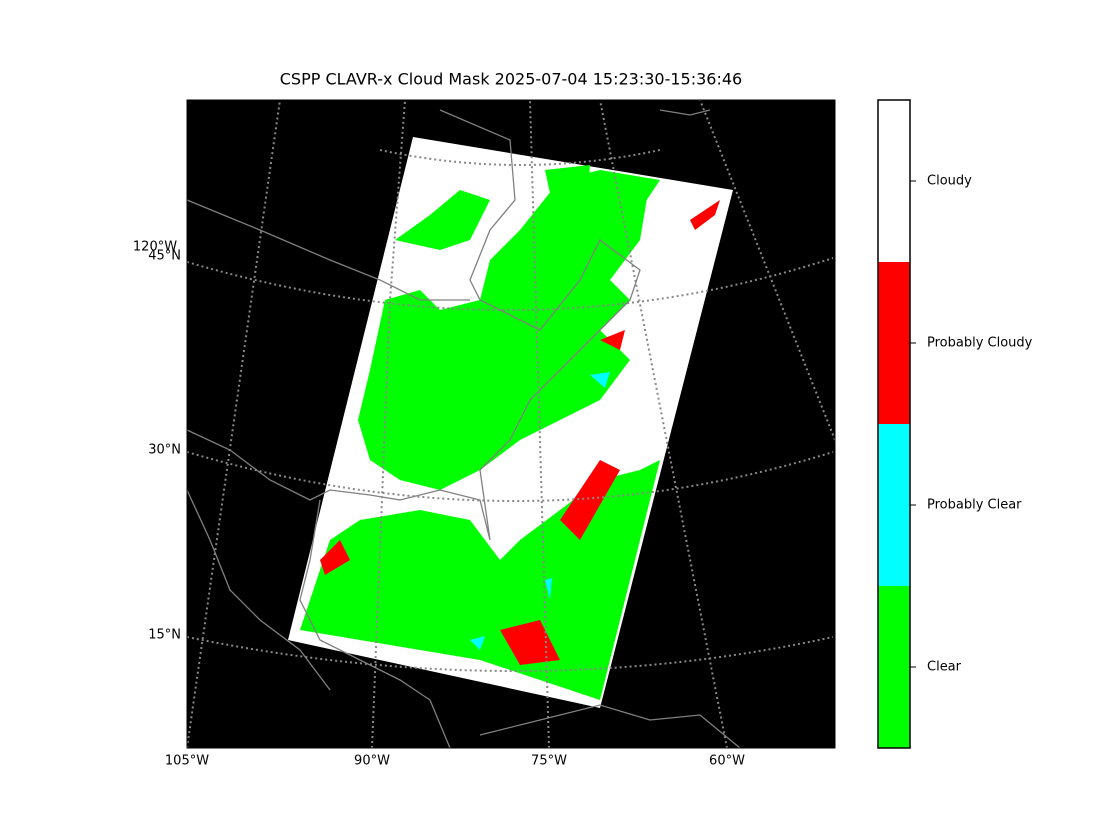  Describe the element at coordinates (540, 511) in the screenshot. I see `probably-clear-areas` at that location.